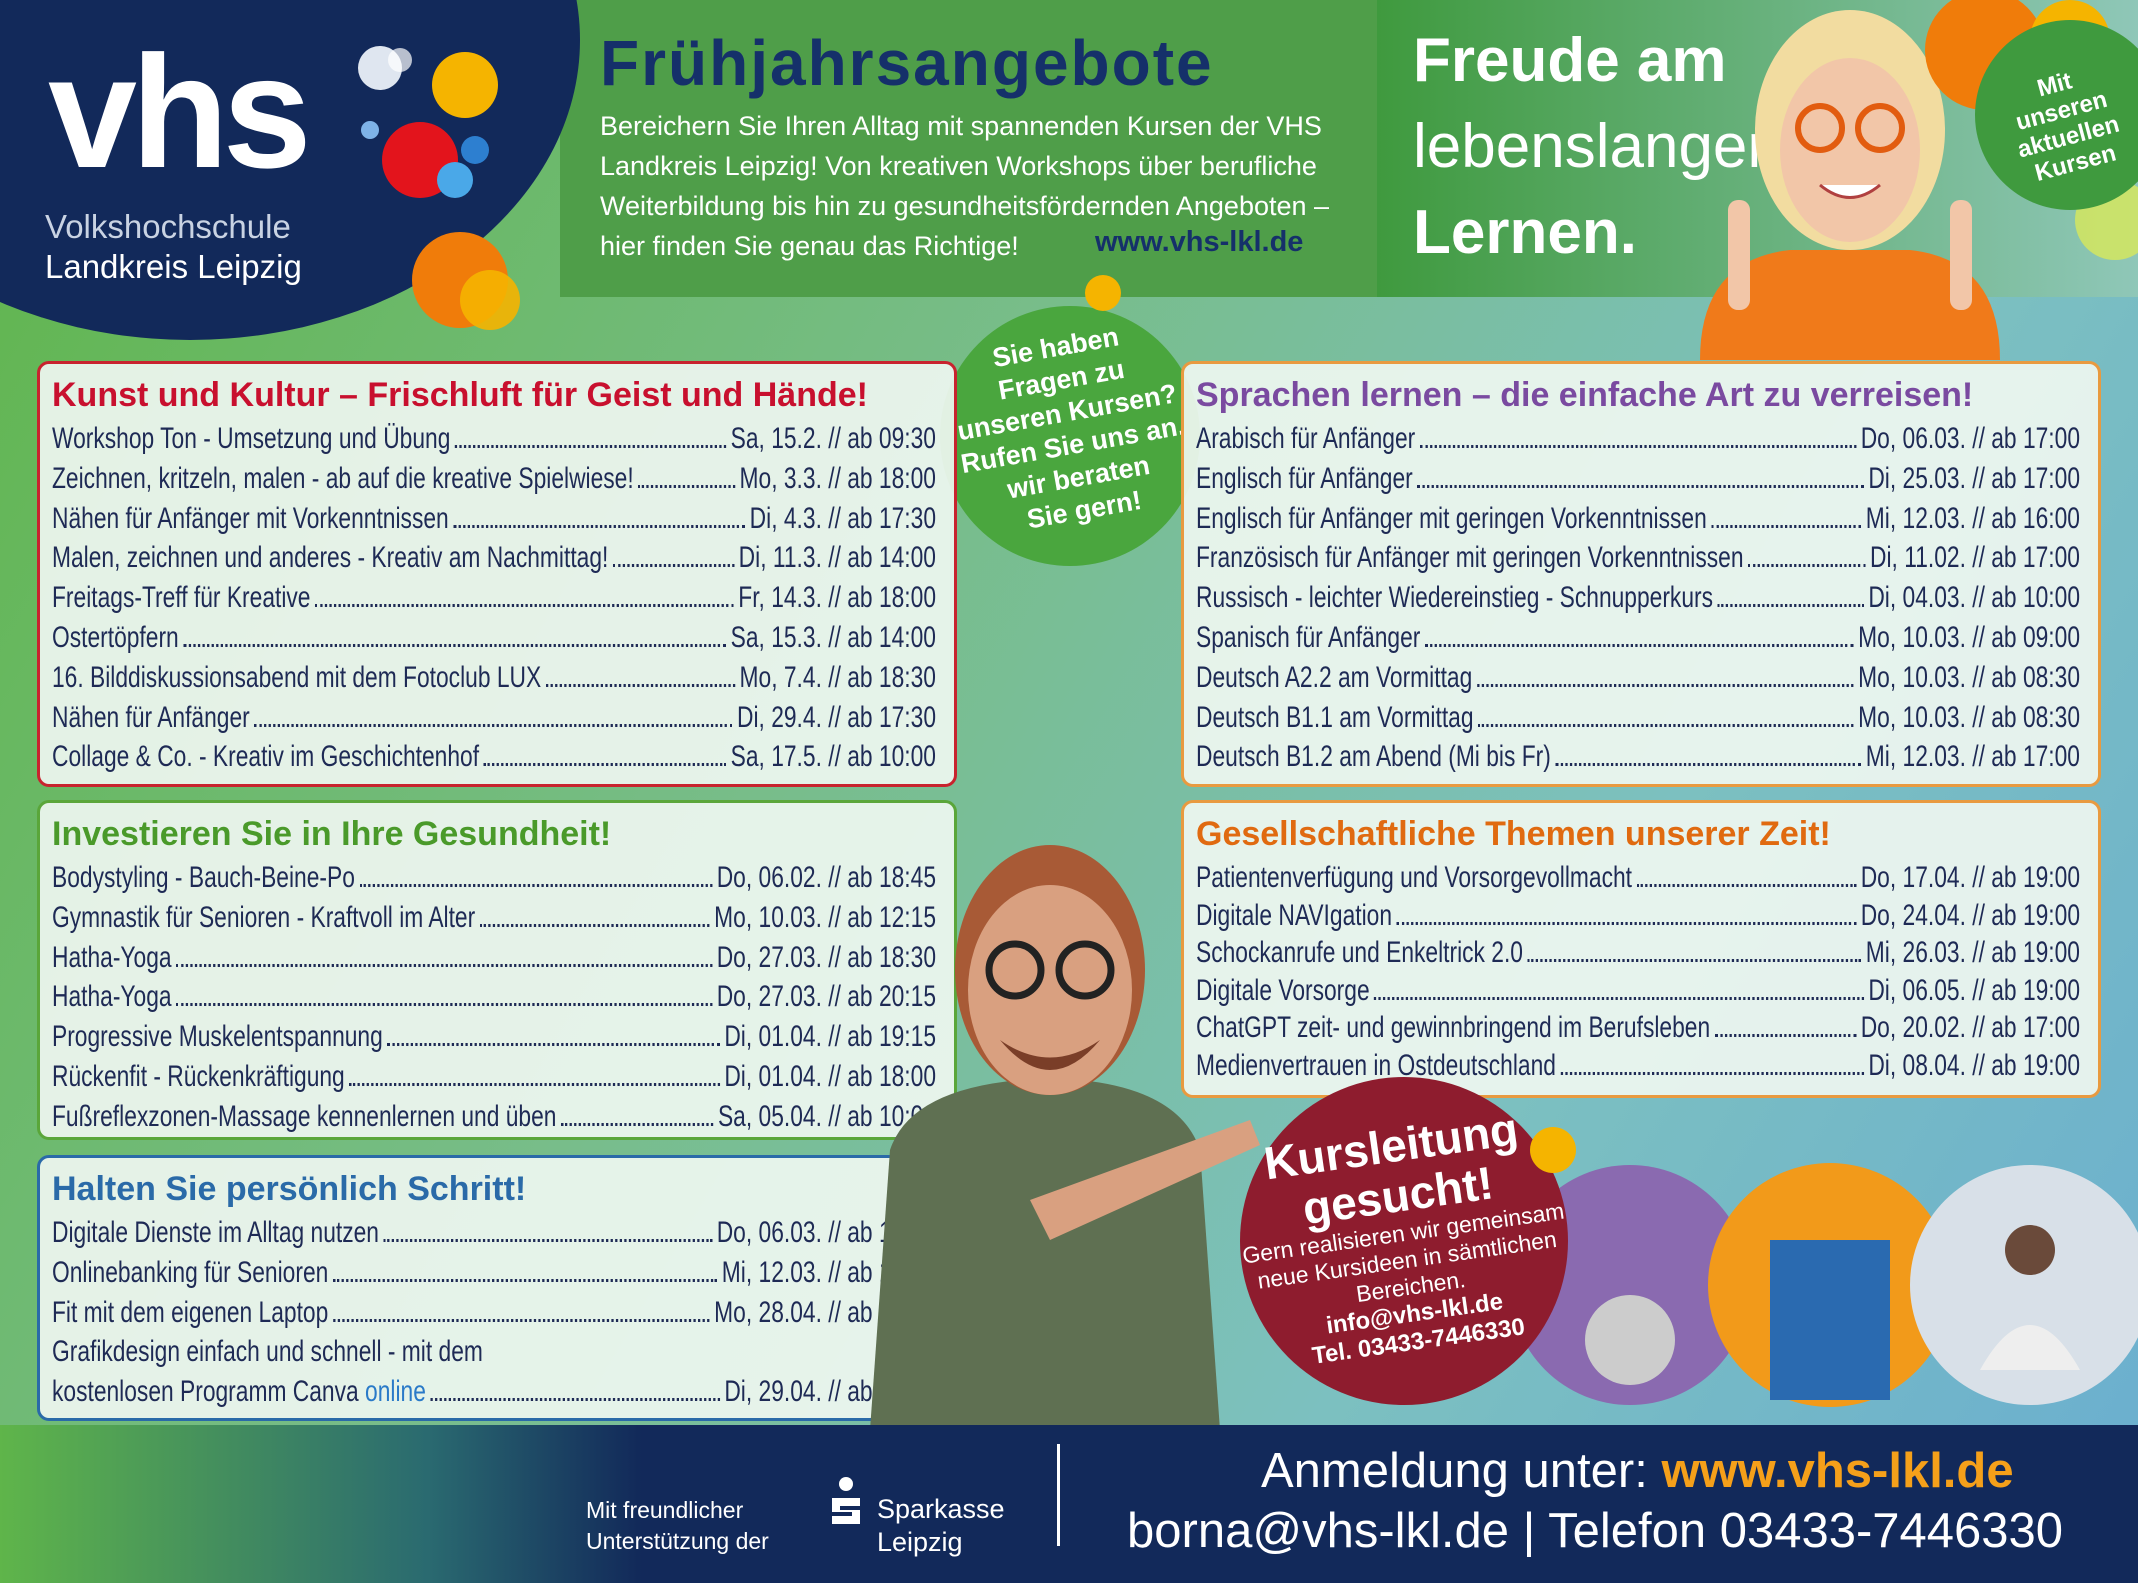 This screenshot has height=1583, width=2138. I want to click on course-date: Sa, 17.5. // ab 10:00, so click(833, 757).